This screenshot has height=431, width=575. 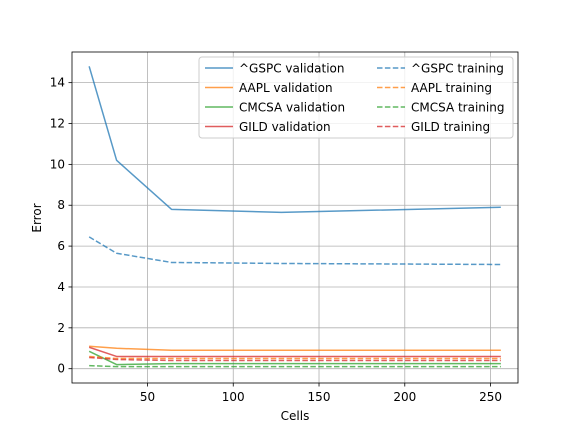 I want to click on legend-label: ^GSPC training, so click(x=457, y=69).